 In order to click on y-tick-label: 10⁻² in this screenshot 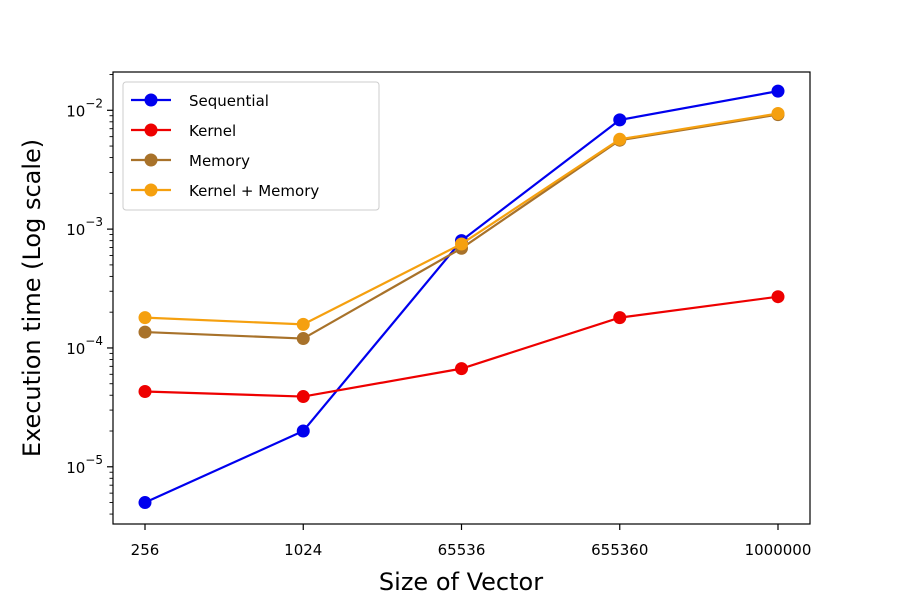, I will do `click(84, 108)`.